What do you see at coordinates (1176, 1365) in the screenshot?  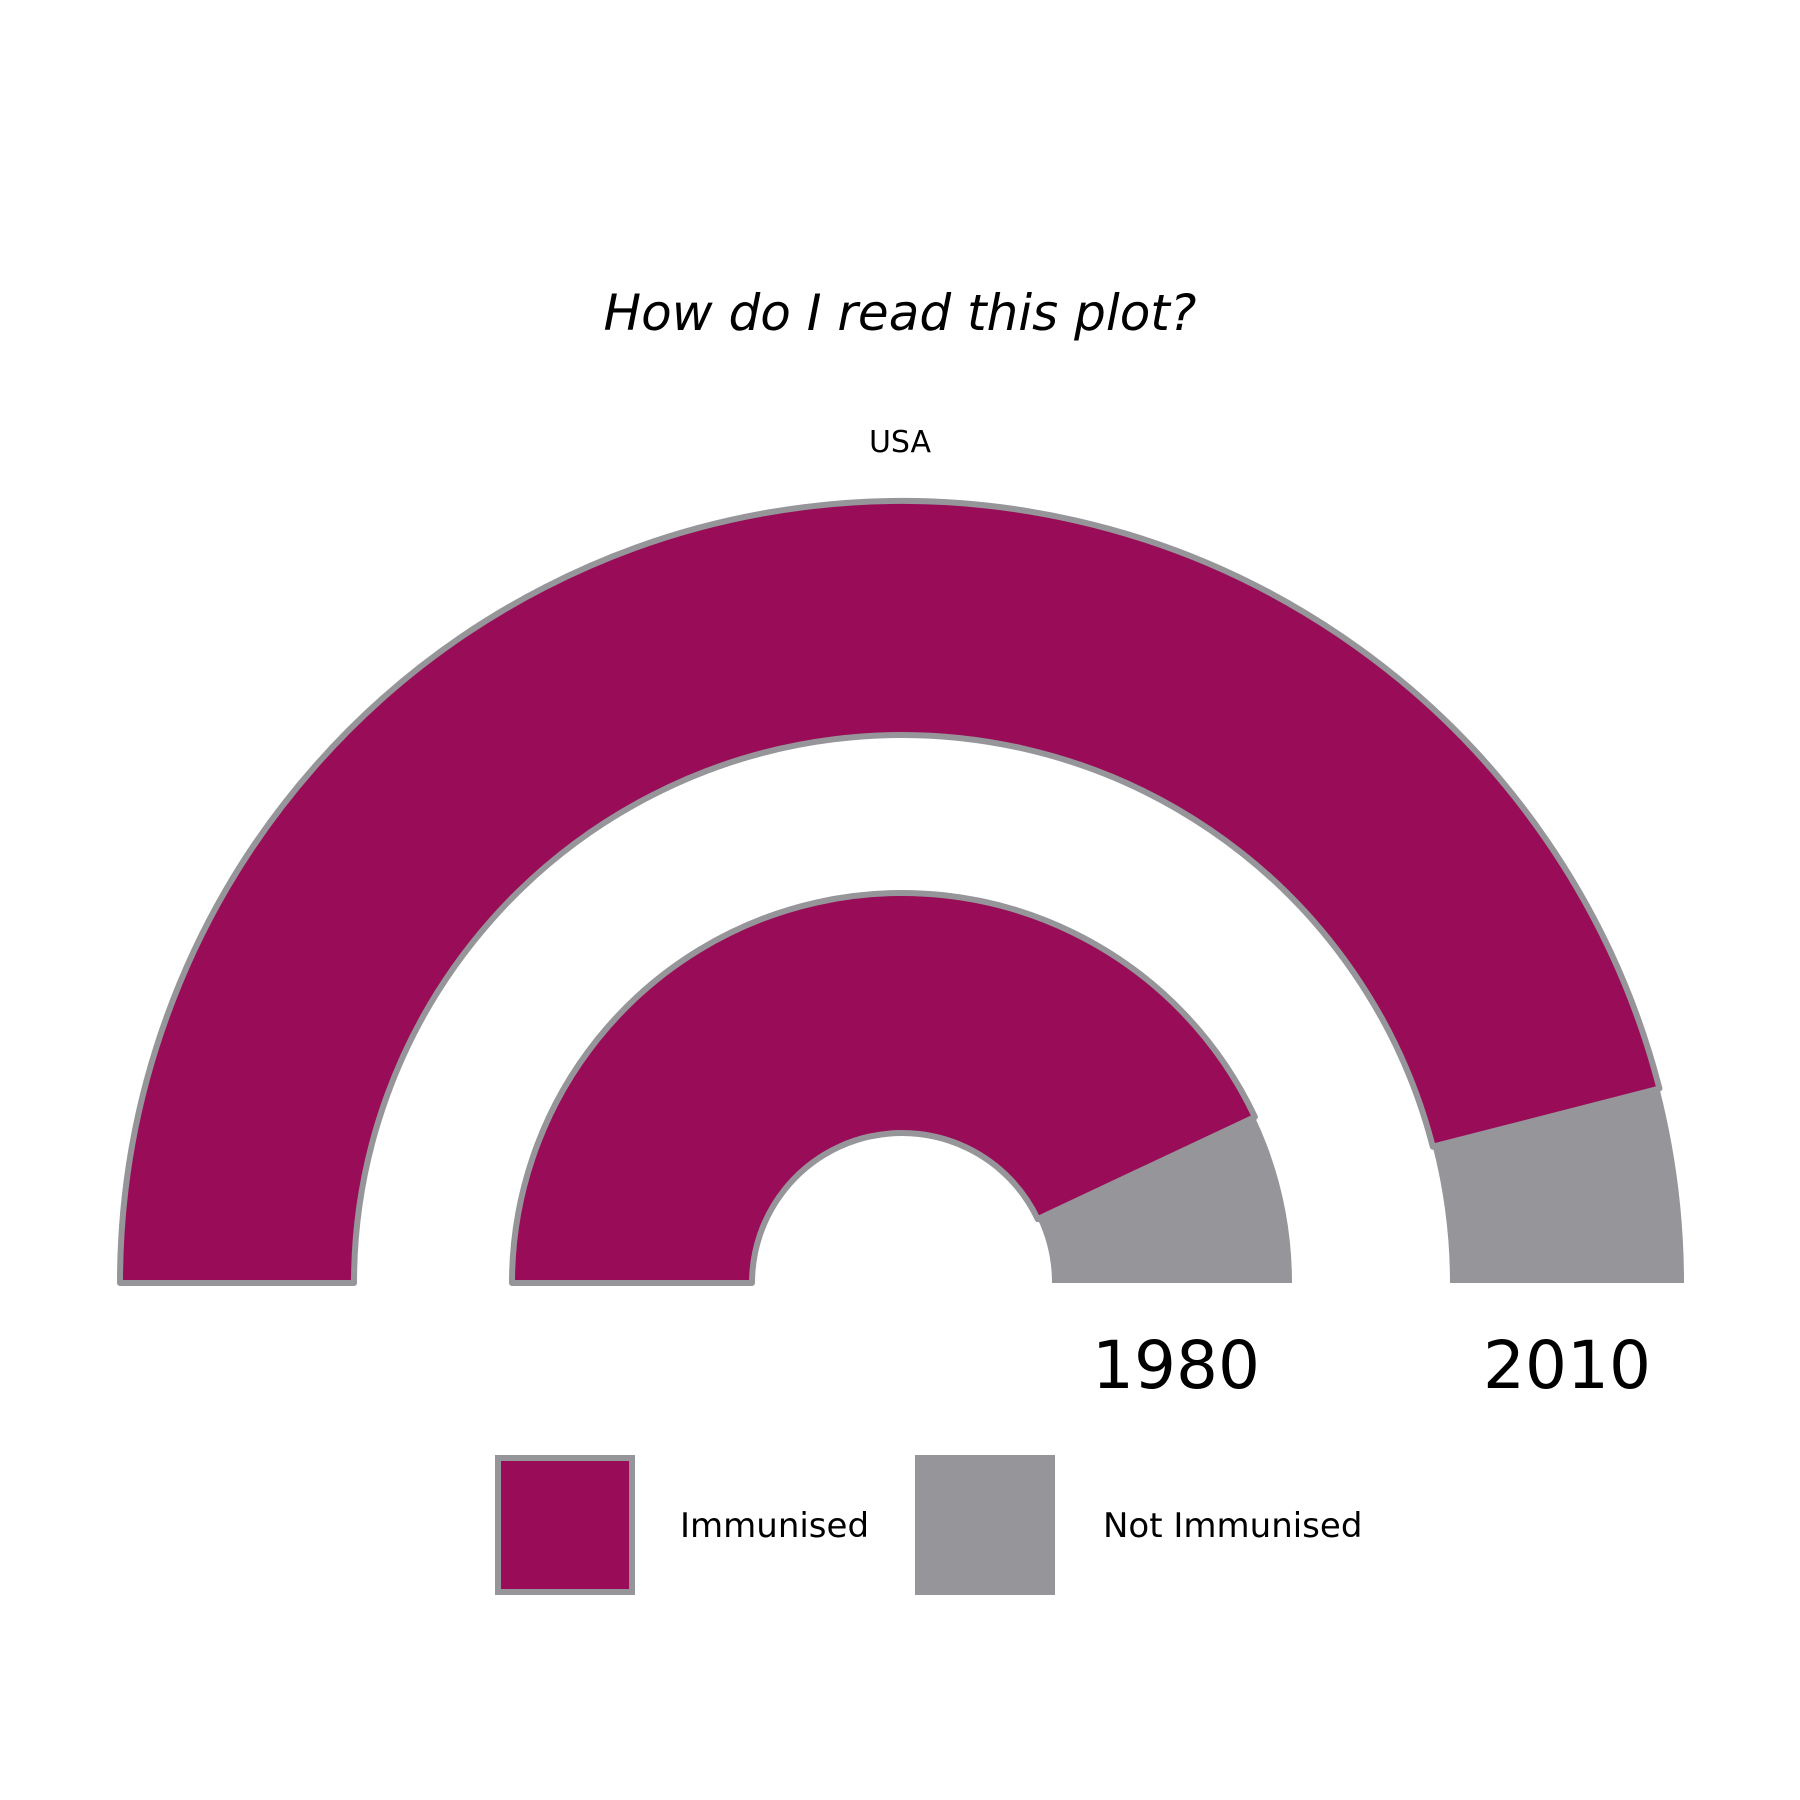 I see `year-label-1980: 1980` at bounding box center [1176, 1365].